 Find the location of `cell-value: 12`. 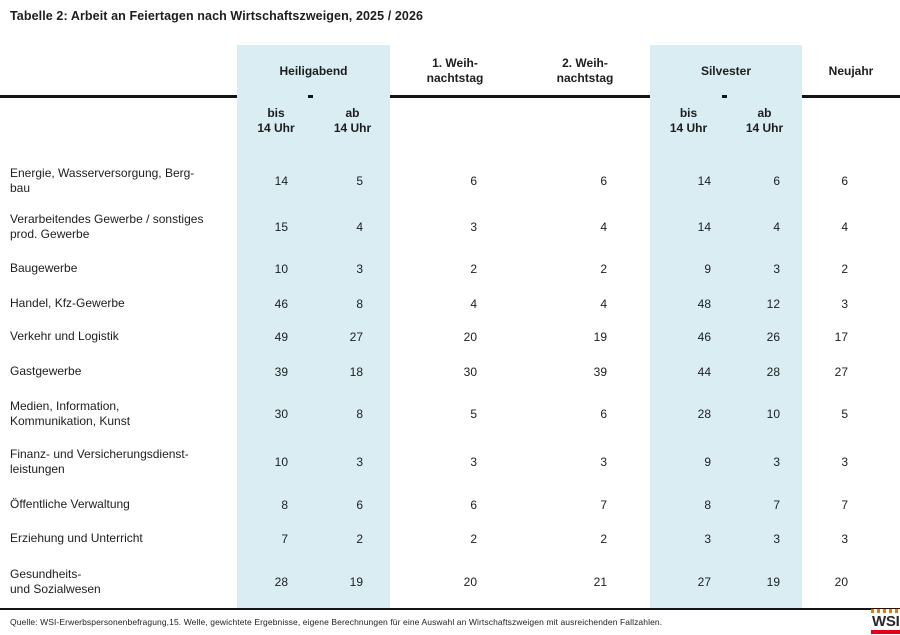

cell-value: 12 is located at coordinates (773, 303).